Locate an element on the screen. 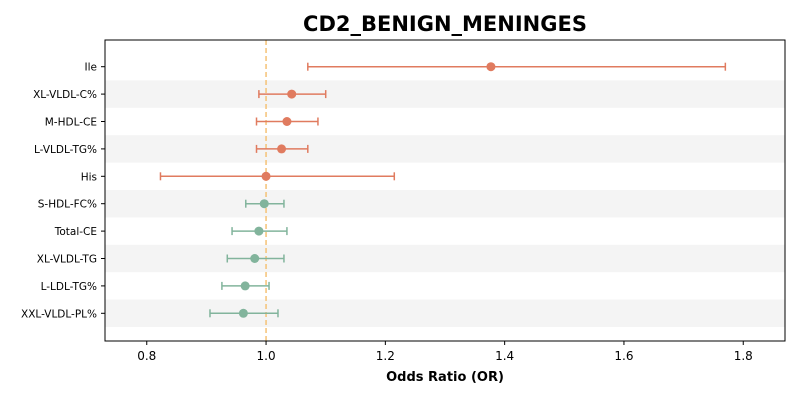 This screenshot has height=400, width=800. x-tick-label: 1.6 is located at coordinates (623, 356).